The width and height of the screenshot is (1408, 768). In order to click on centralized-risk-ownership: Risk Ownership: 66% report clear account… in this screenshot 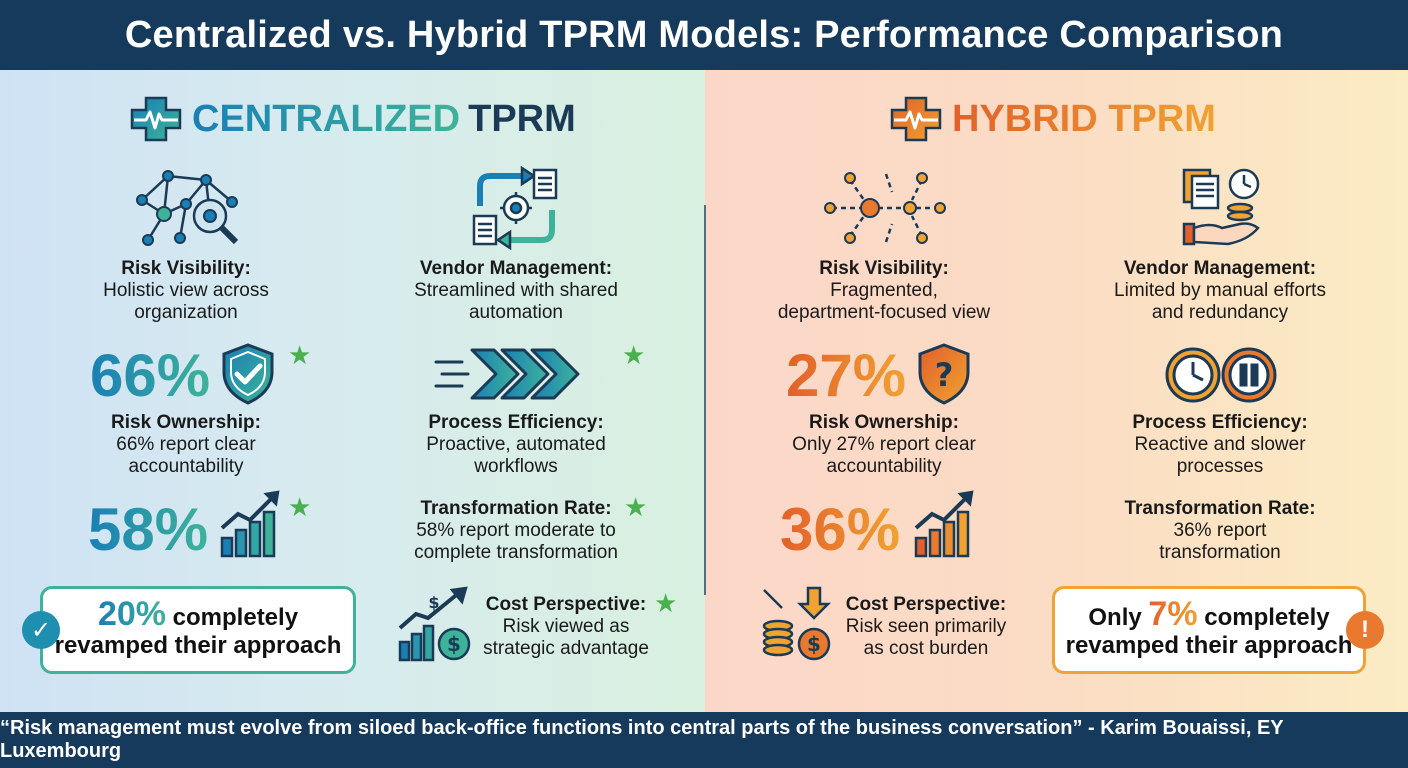, I will do `click(186, 445)`.